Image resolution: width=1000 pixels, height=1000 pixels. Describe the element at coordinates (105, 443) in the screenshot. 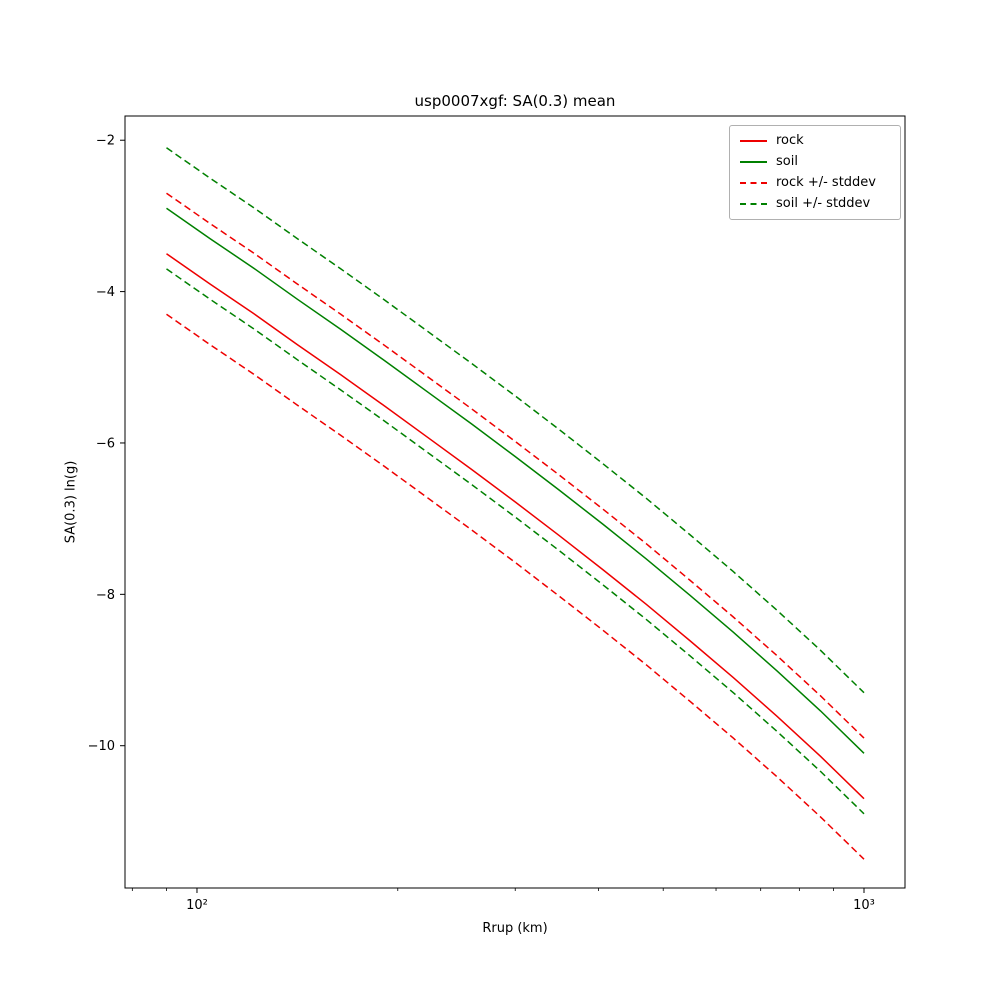

I see `y-tick-label: −6` at that location.